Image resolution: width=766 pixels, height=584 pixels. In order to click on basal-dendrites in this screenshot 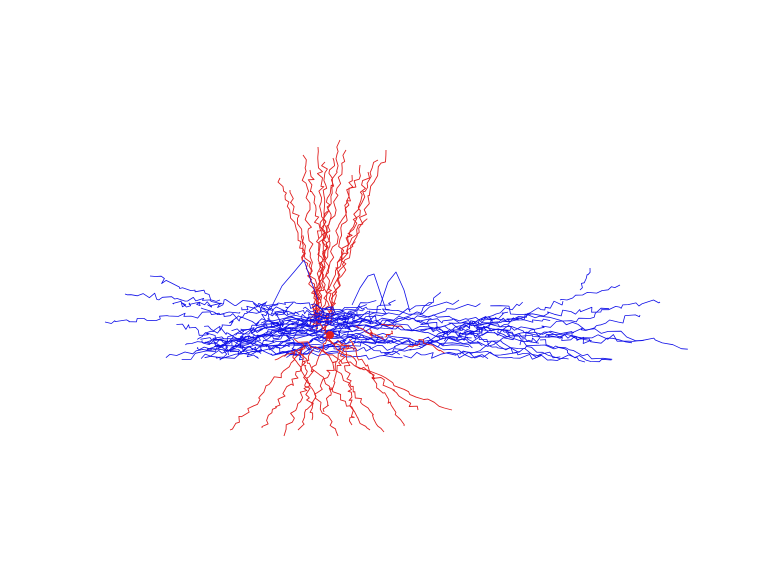, I will do `click(341, 379)`.